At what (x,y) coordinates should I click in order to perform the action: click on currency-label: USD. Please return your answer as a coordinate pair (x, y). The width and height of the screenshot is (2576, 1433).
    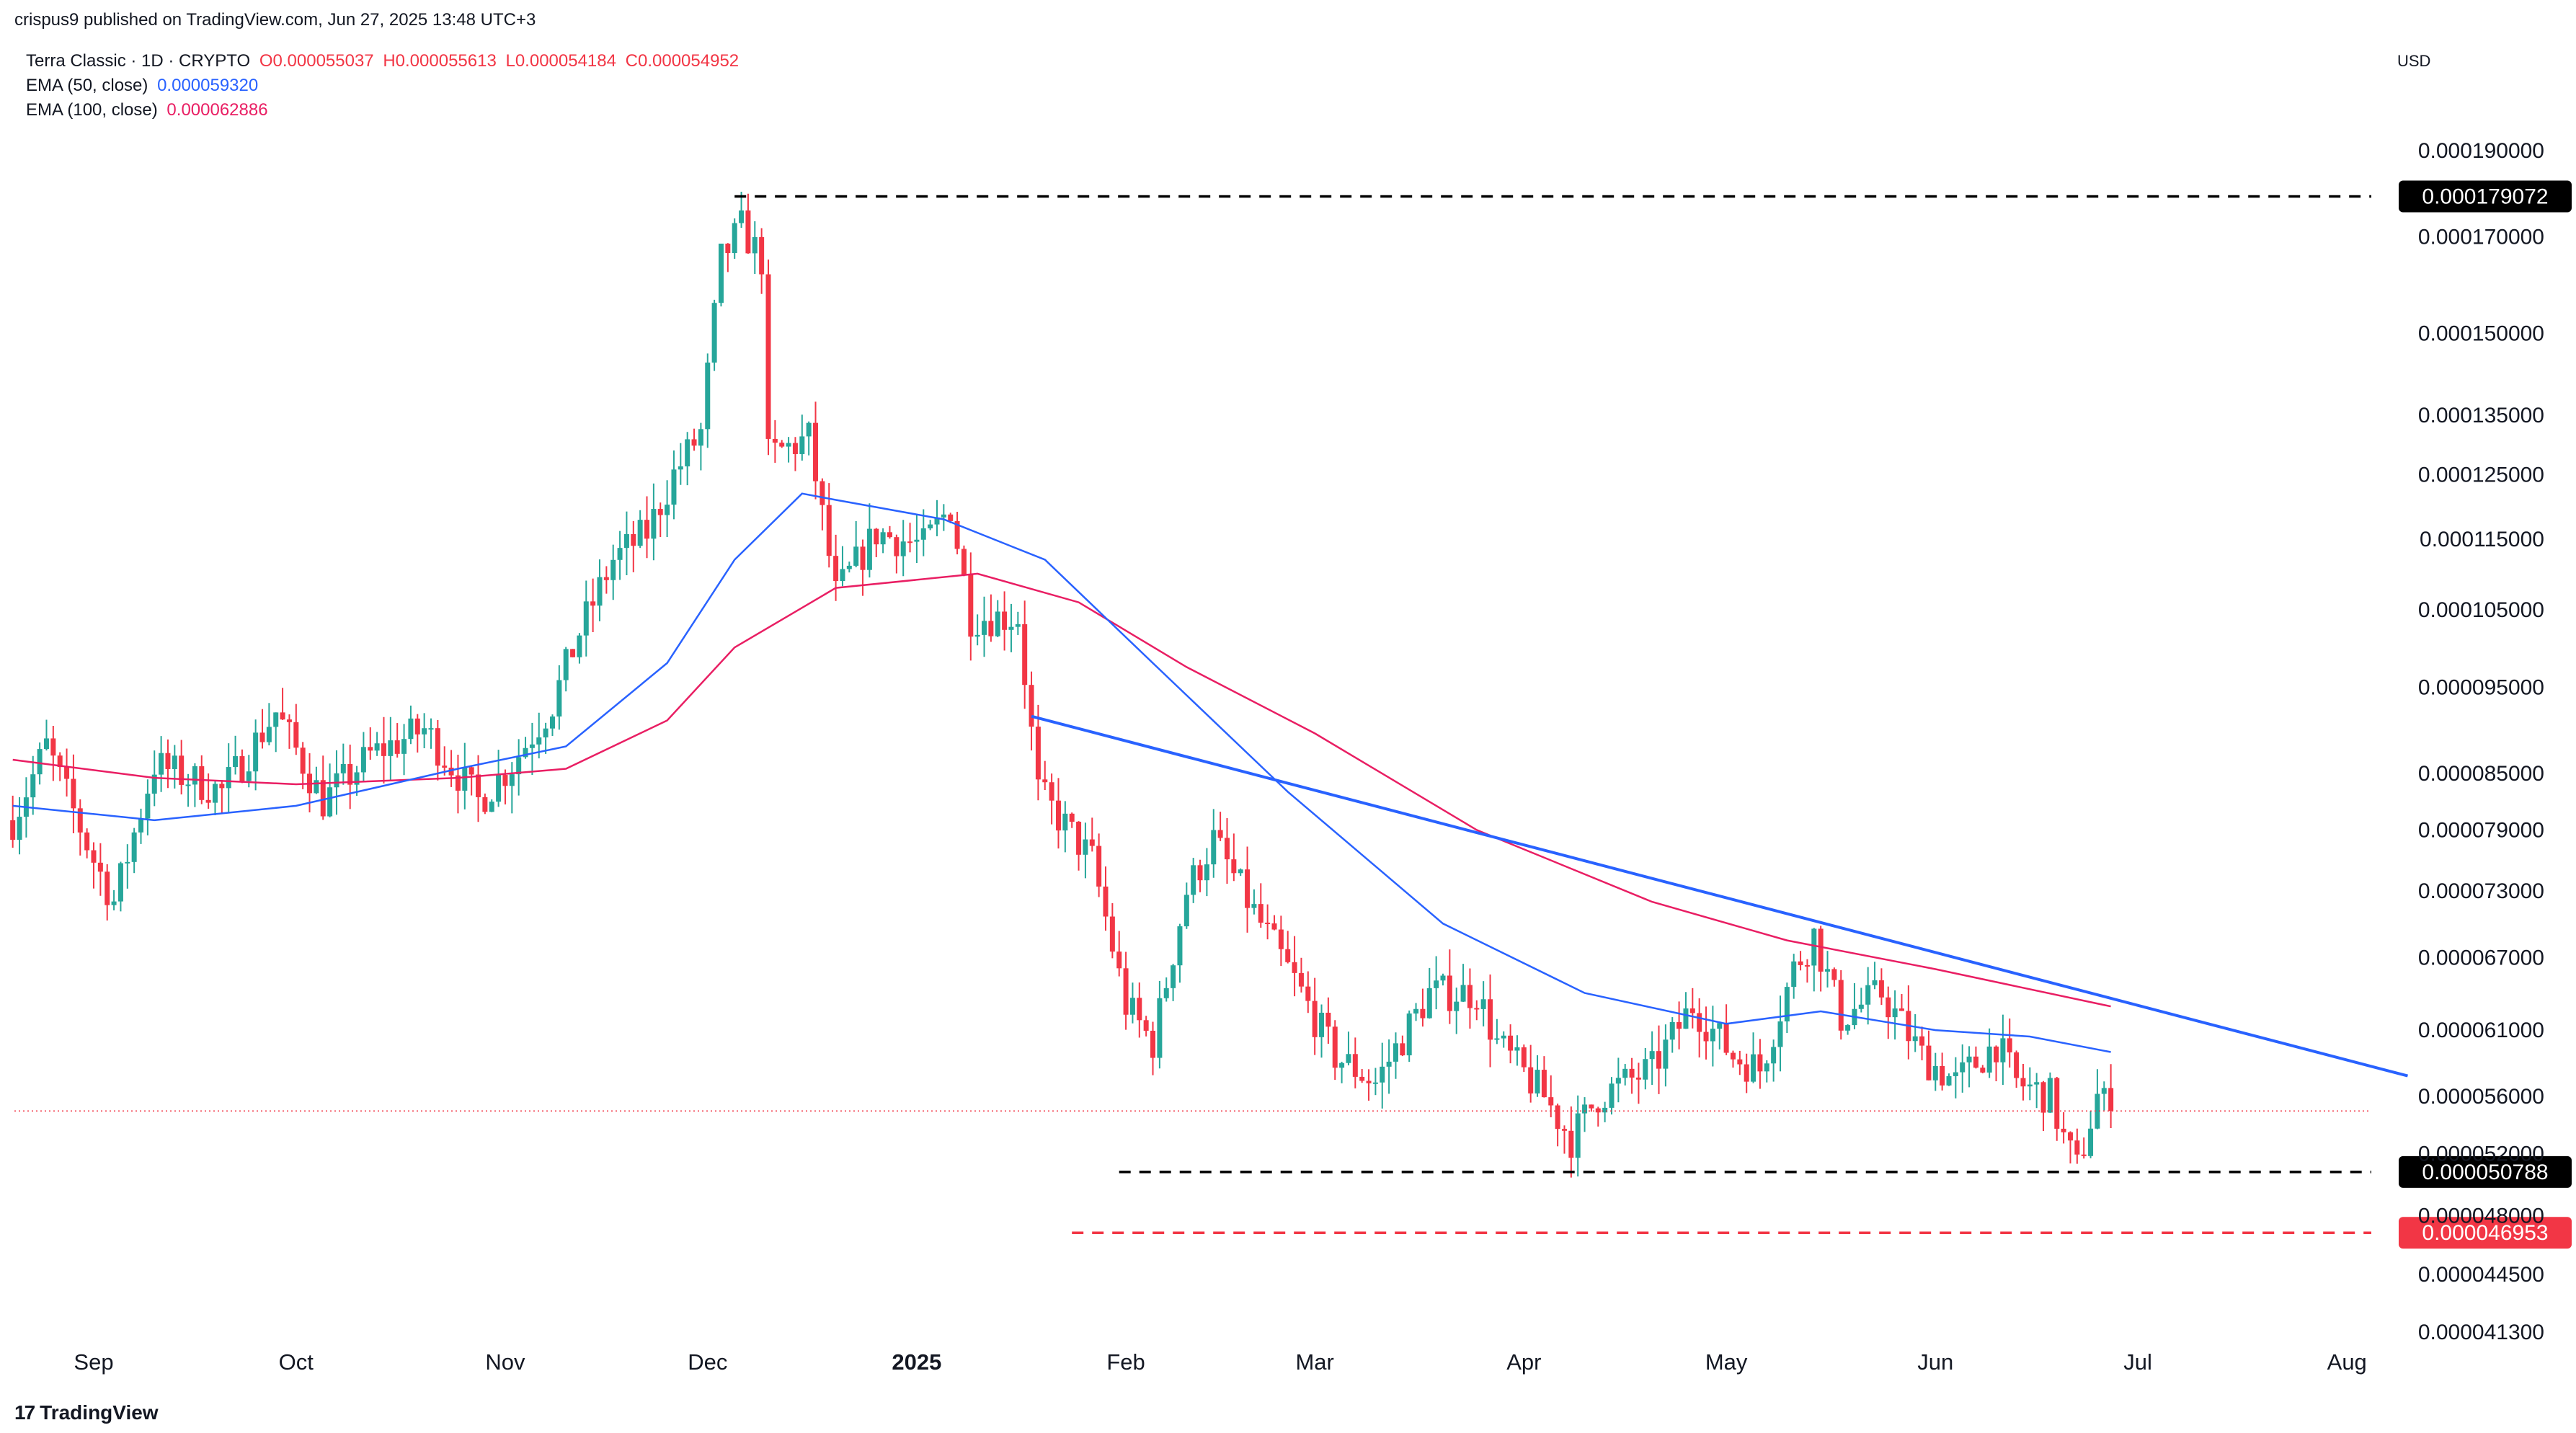
    Looking at the image, I should click on (2414, 61).